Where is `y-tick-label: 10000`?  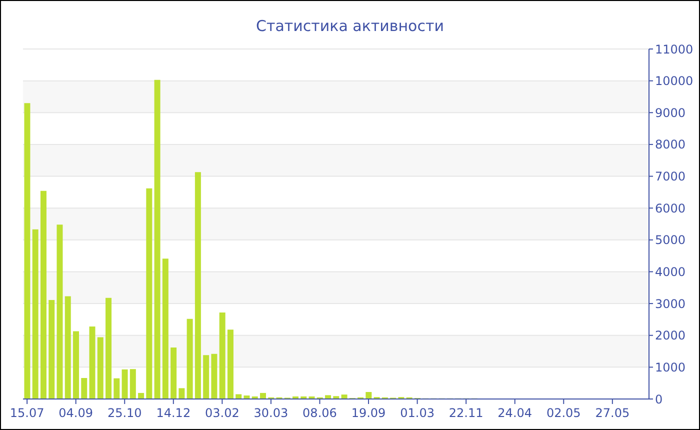 y-tick-label: 10000 is located at coordinates (674, 81).